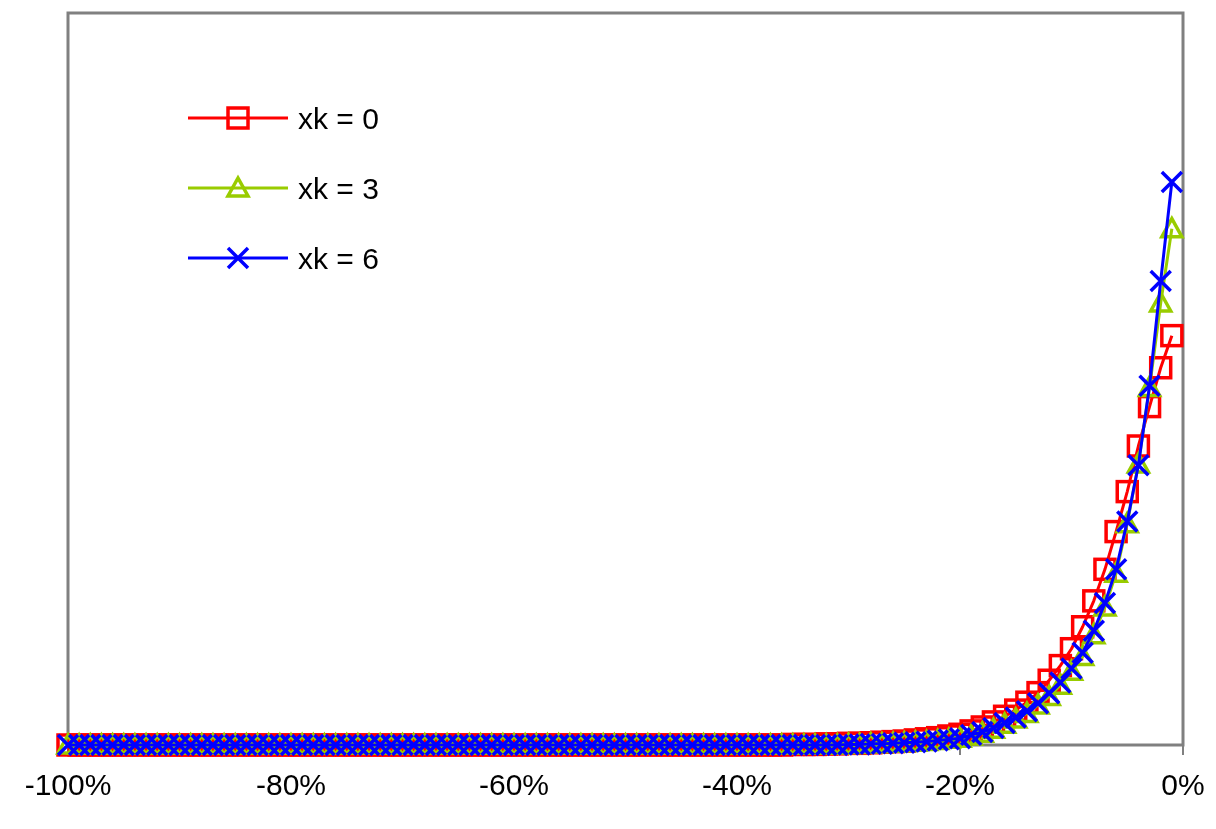  I want to click on legend-label: xk = 6, so click(338, 258).